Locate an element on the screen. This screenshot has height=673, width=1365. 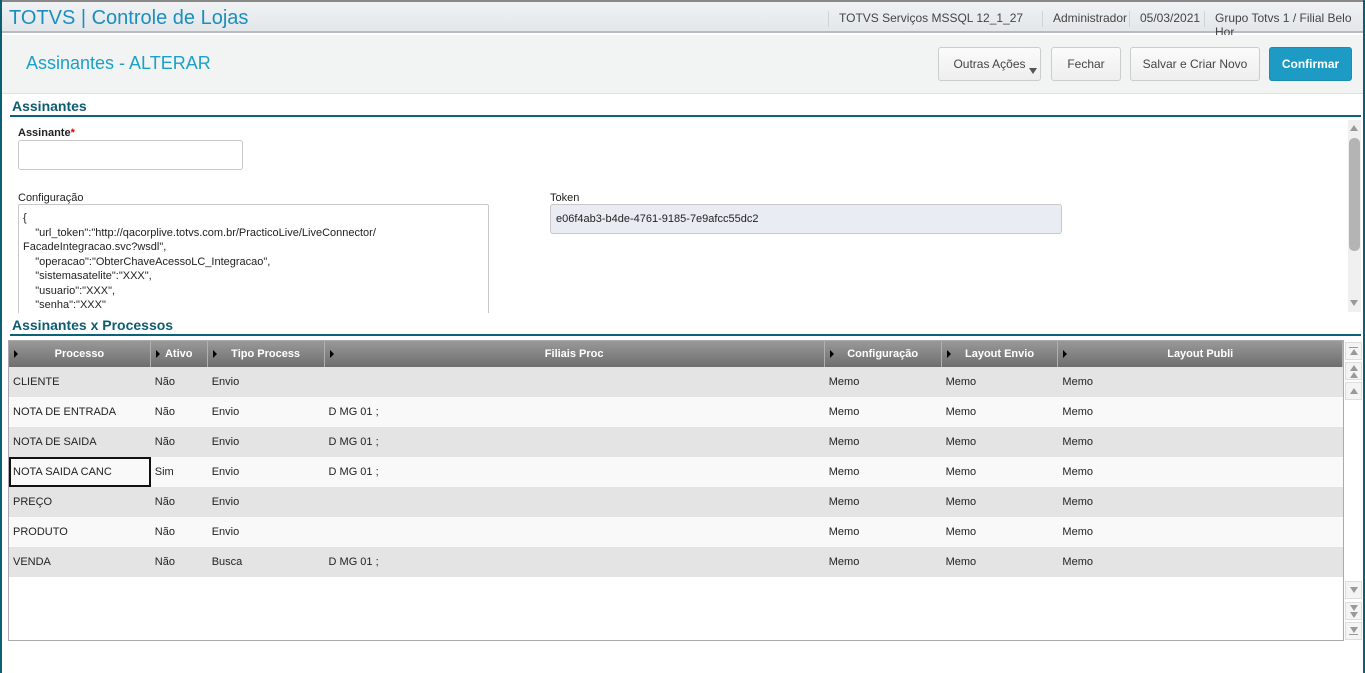
table-cell: PREÇO is located at coordinates (33, 502).